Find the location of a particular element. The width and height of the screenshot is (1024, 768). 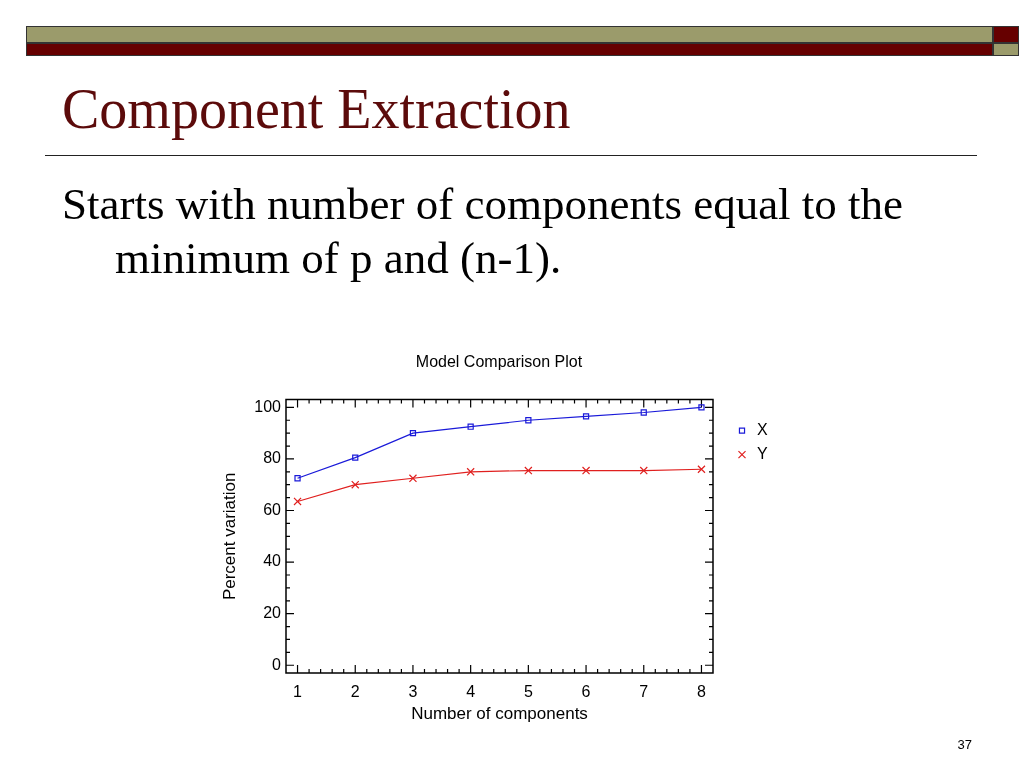

chart-title: Component Extraction is located at coordinates (316, 109).